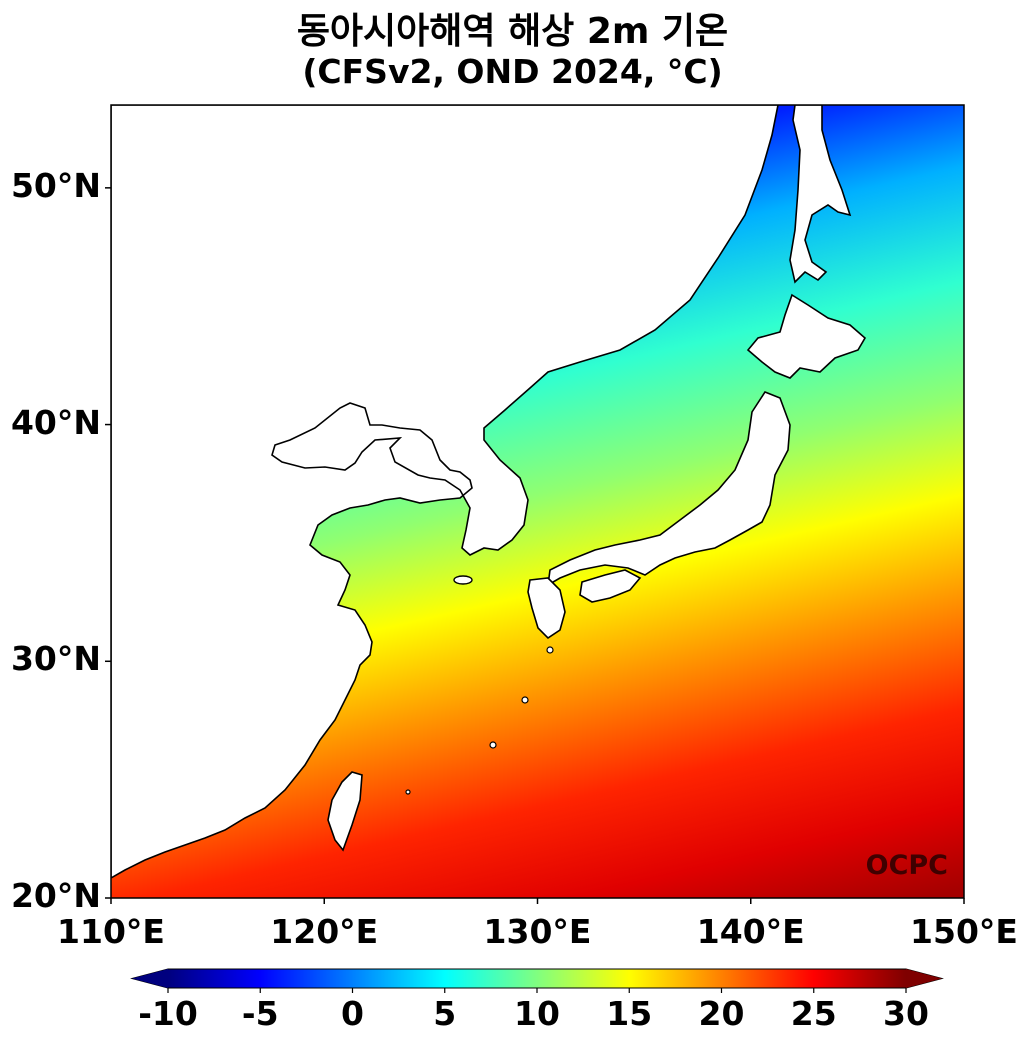 Image resolution: width=1025 pixels, height=1049 pixels. I want to click on colorbar-tick-label: 25, so click(813, 1013).